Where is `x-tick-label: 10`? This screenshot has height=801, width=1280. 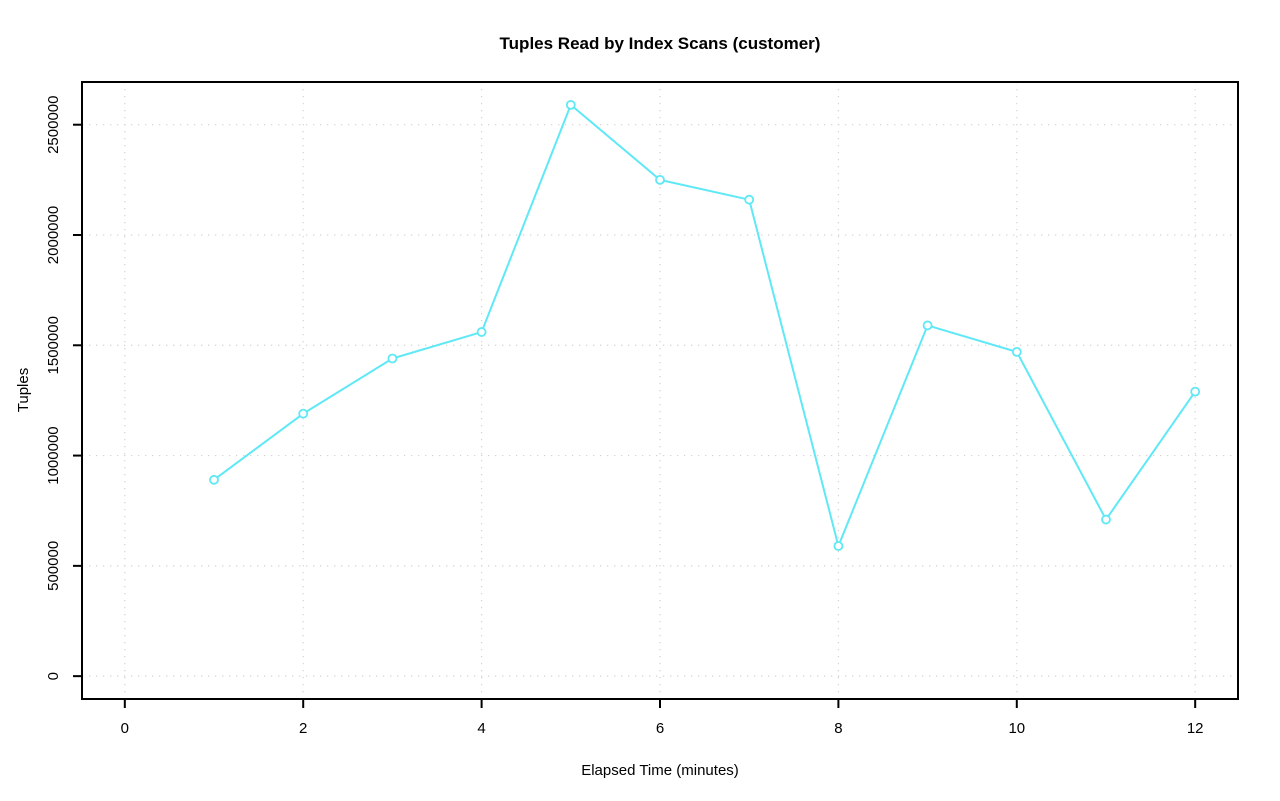
x-tick-label: 10 is located at coordinates (1016, 728).